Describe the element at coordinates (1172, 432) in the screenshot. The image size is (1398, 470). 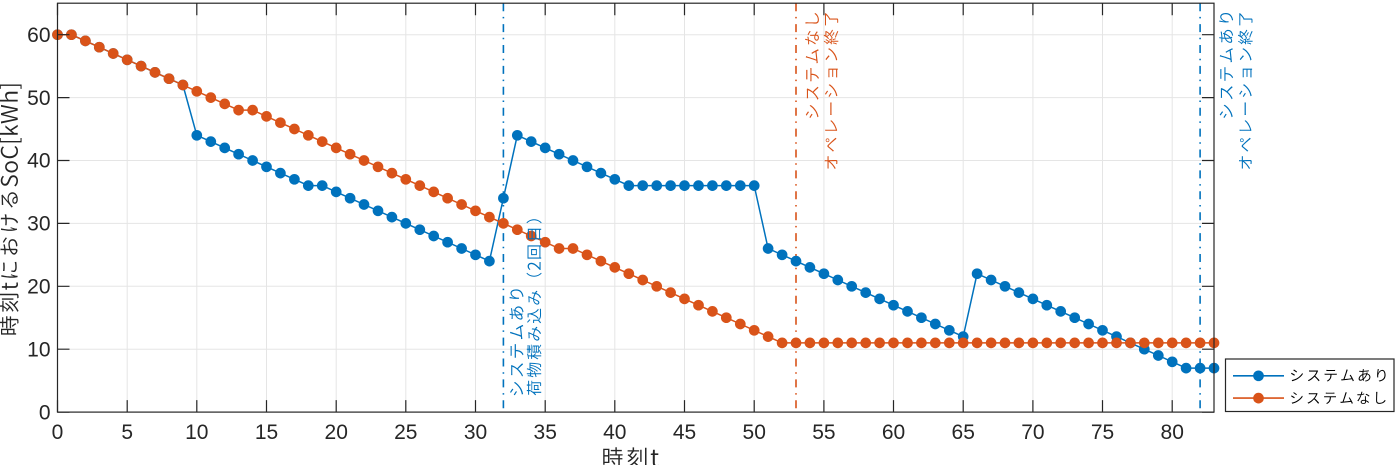
I see `svg-text: 80` at that location.